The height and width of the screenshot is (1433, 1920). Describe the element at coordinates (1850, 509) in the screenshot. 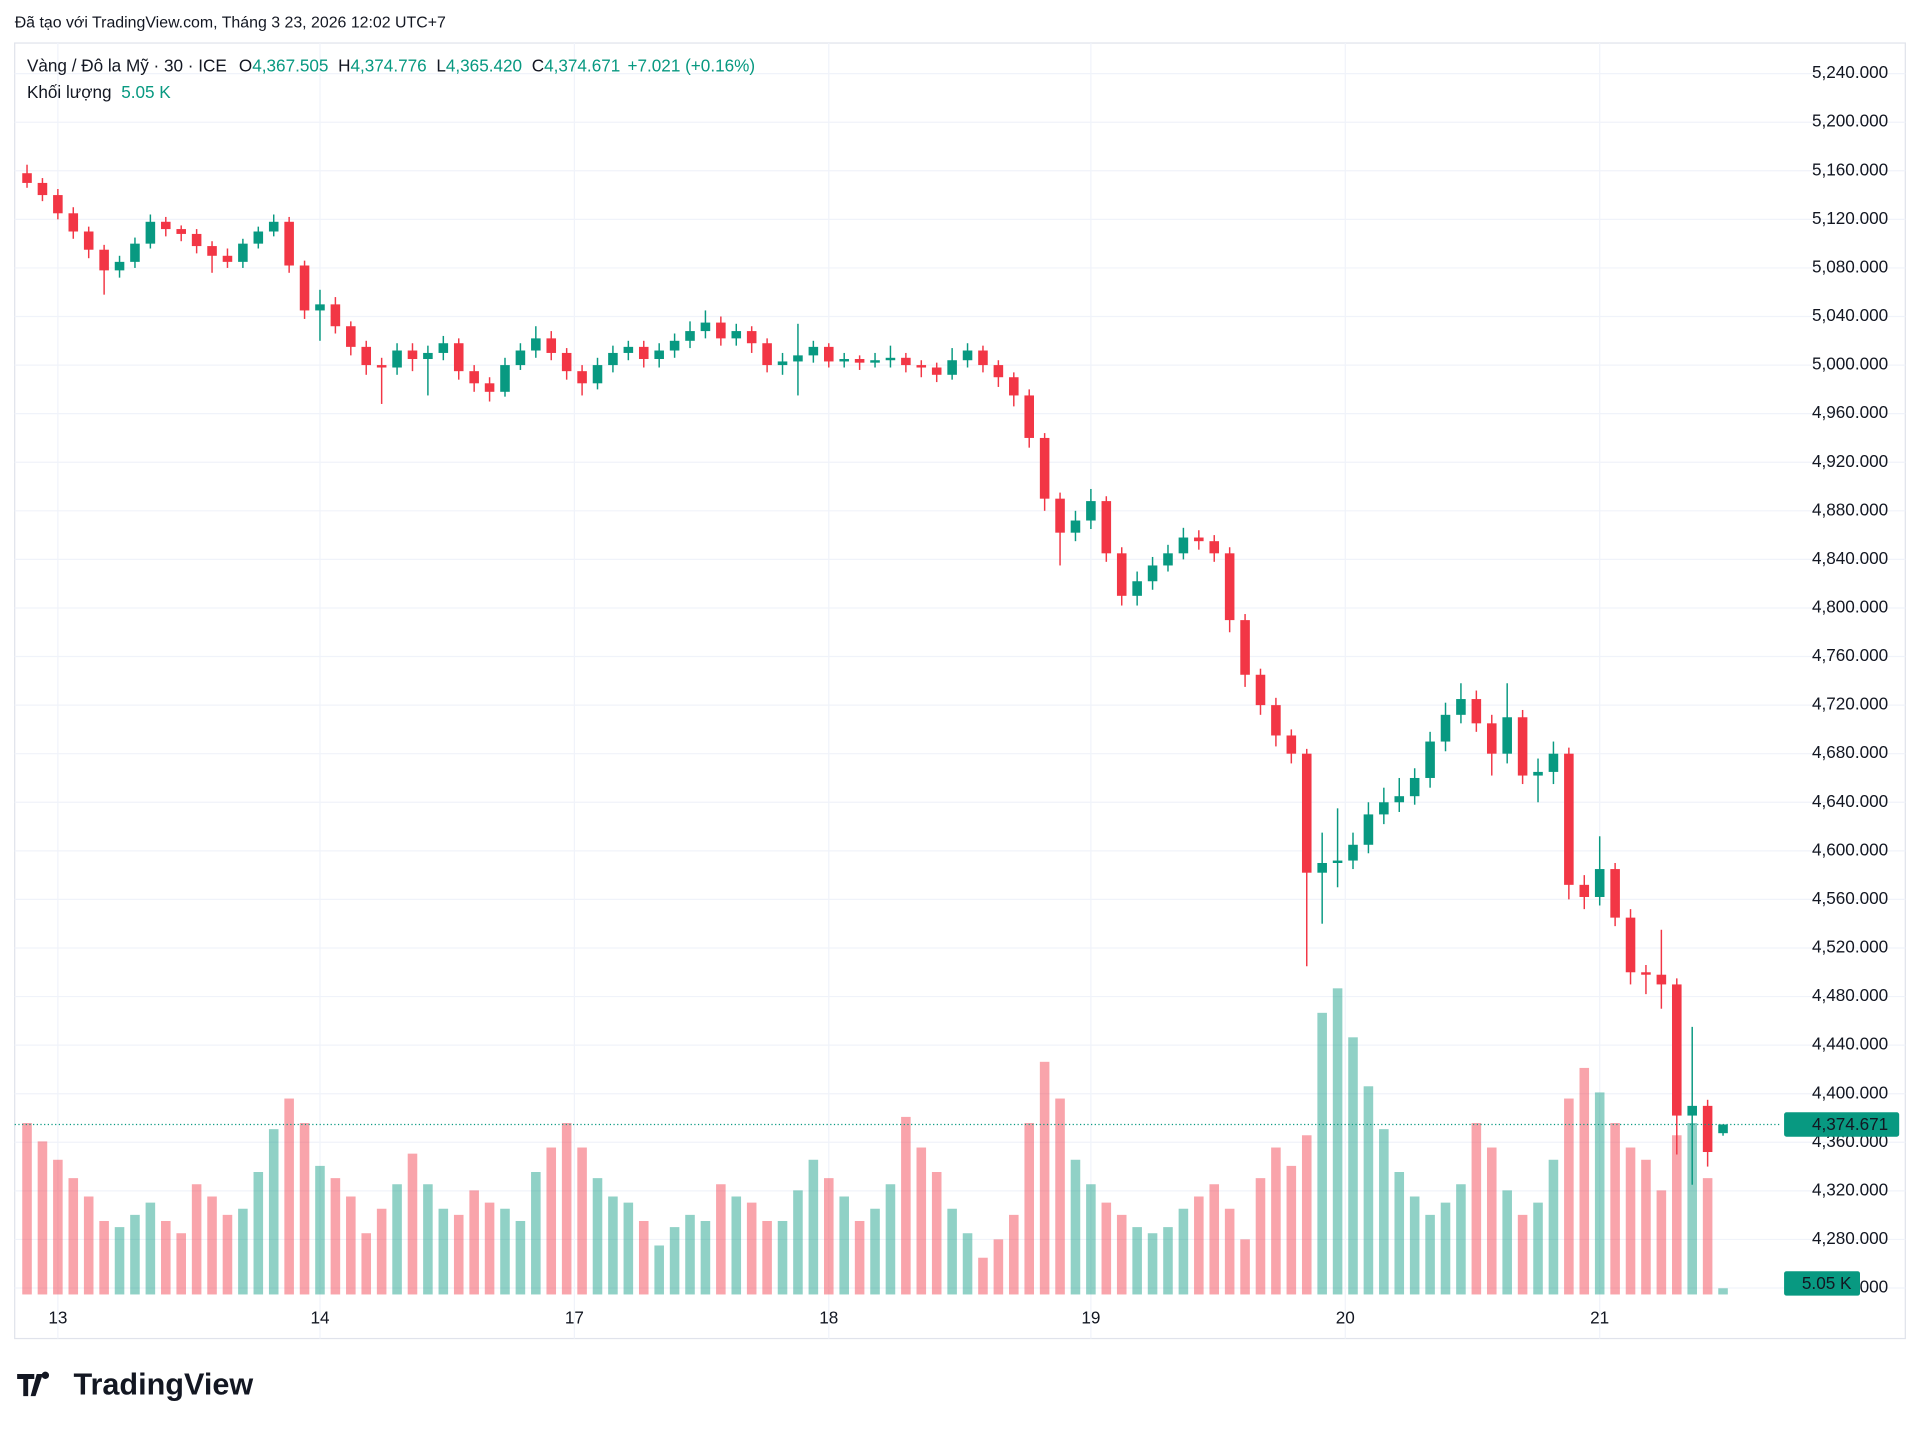

I see `y-tick-label: 4,880.000` at that location.